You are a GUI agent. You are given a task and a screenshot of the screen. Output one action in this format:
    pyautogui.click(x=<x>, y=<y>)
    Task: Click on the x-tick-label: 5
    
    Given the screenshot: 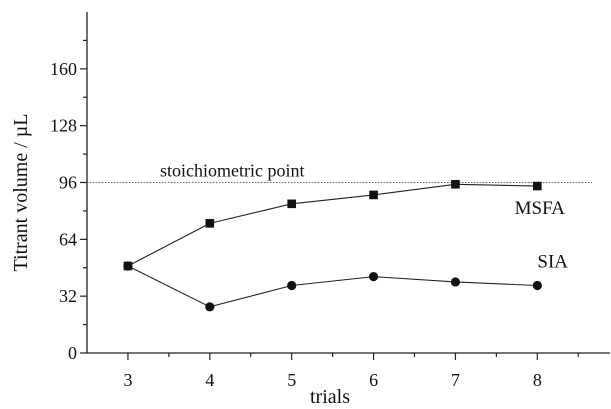 What is the action you would take?
    pyautogui.click(x=291, y=380)
    